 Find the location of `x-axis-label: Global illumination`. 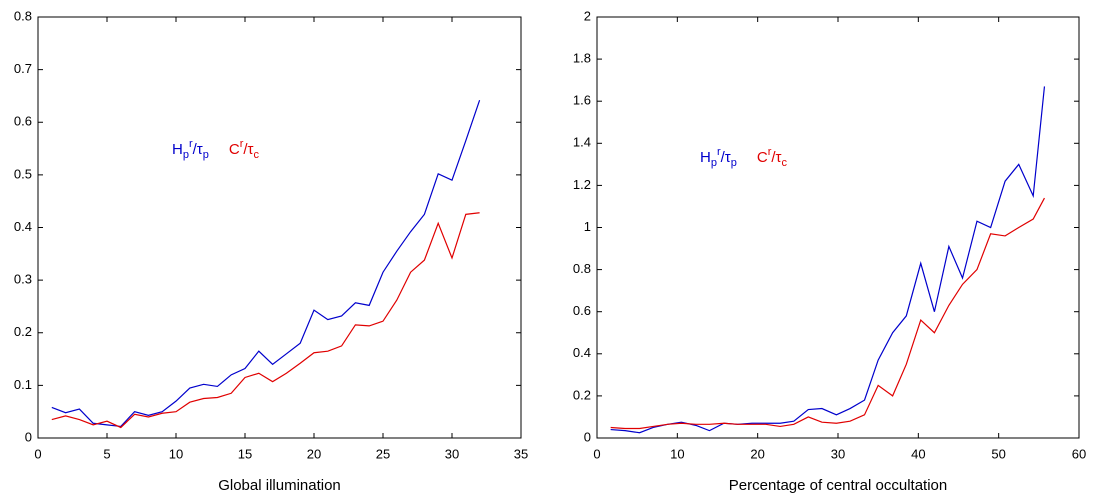

x-axis-label: Global illumination is located at coordinates (279, 485).